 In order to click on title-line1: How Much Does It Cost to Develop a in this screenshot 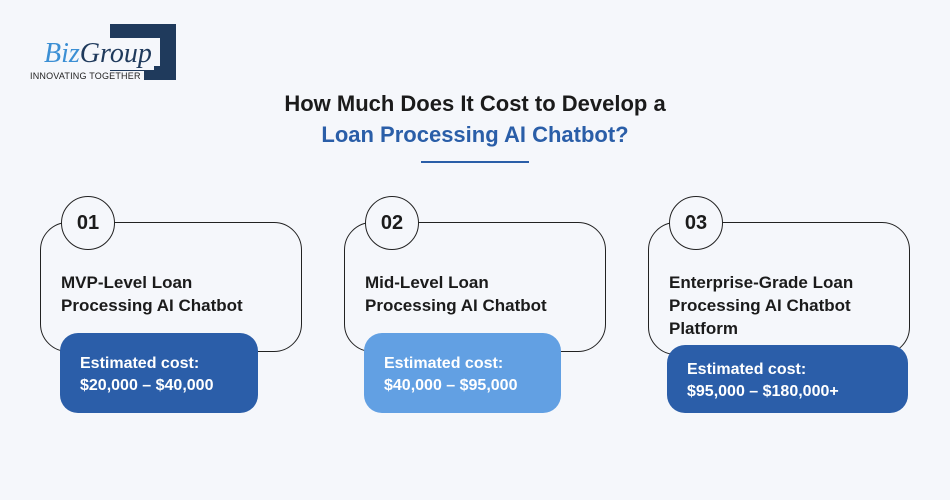, I will do `click(475, 103)`.